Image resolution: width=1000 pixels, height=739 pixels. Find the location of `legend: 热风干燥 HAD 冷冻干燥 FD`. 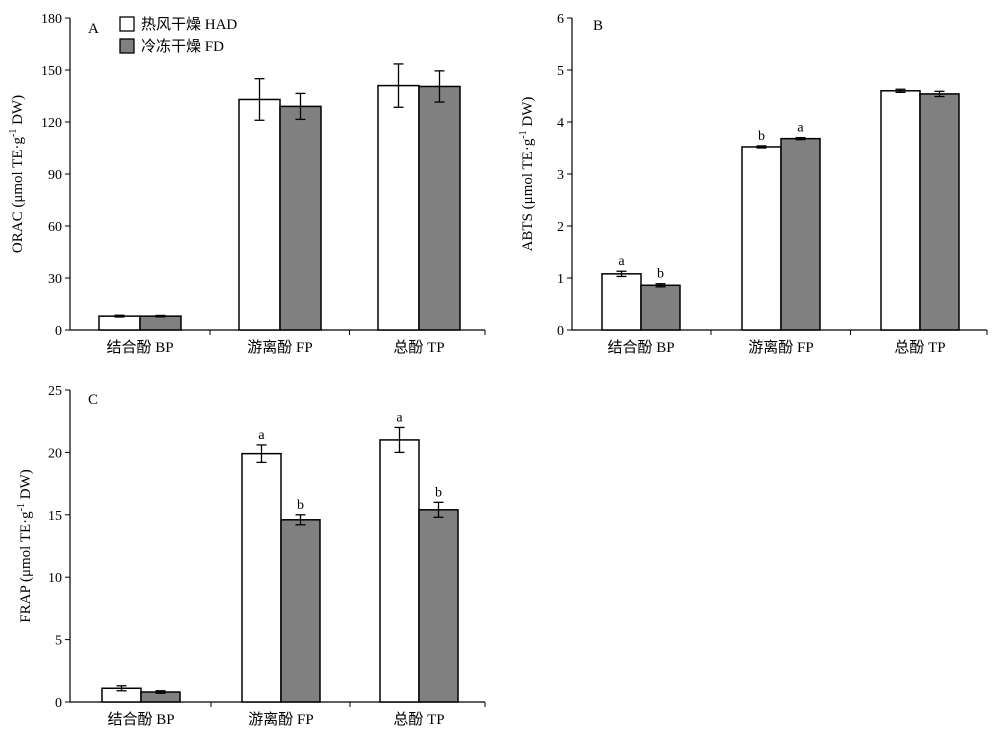

legend: 热风干燥 HAD 冷冻干燥 FD is located at coordinates (178, 35).